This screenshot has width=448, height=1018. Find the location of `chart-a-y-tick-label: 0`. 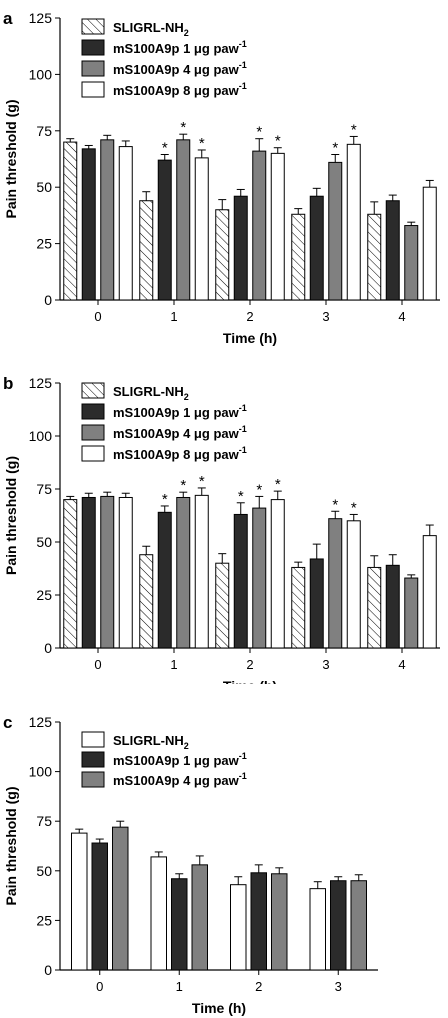

chart-a-y-tick-label: 0 is located at coordinates (48, 300).